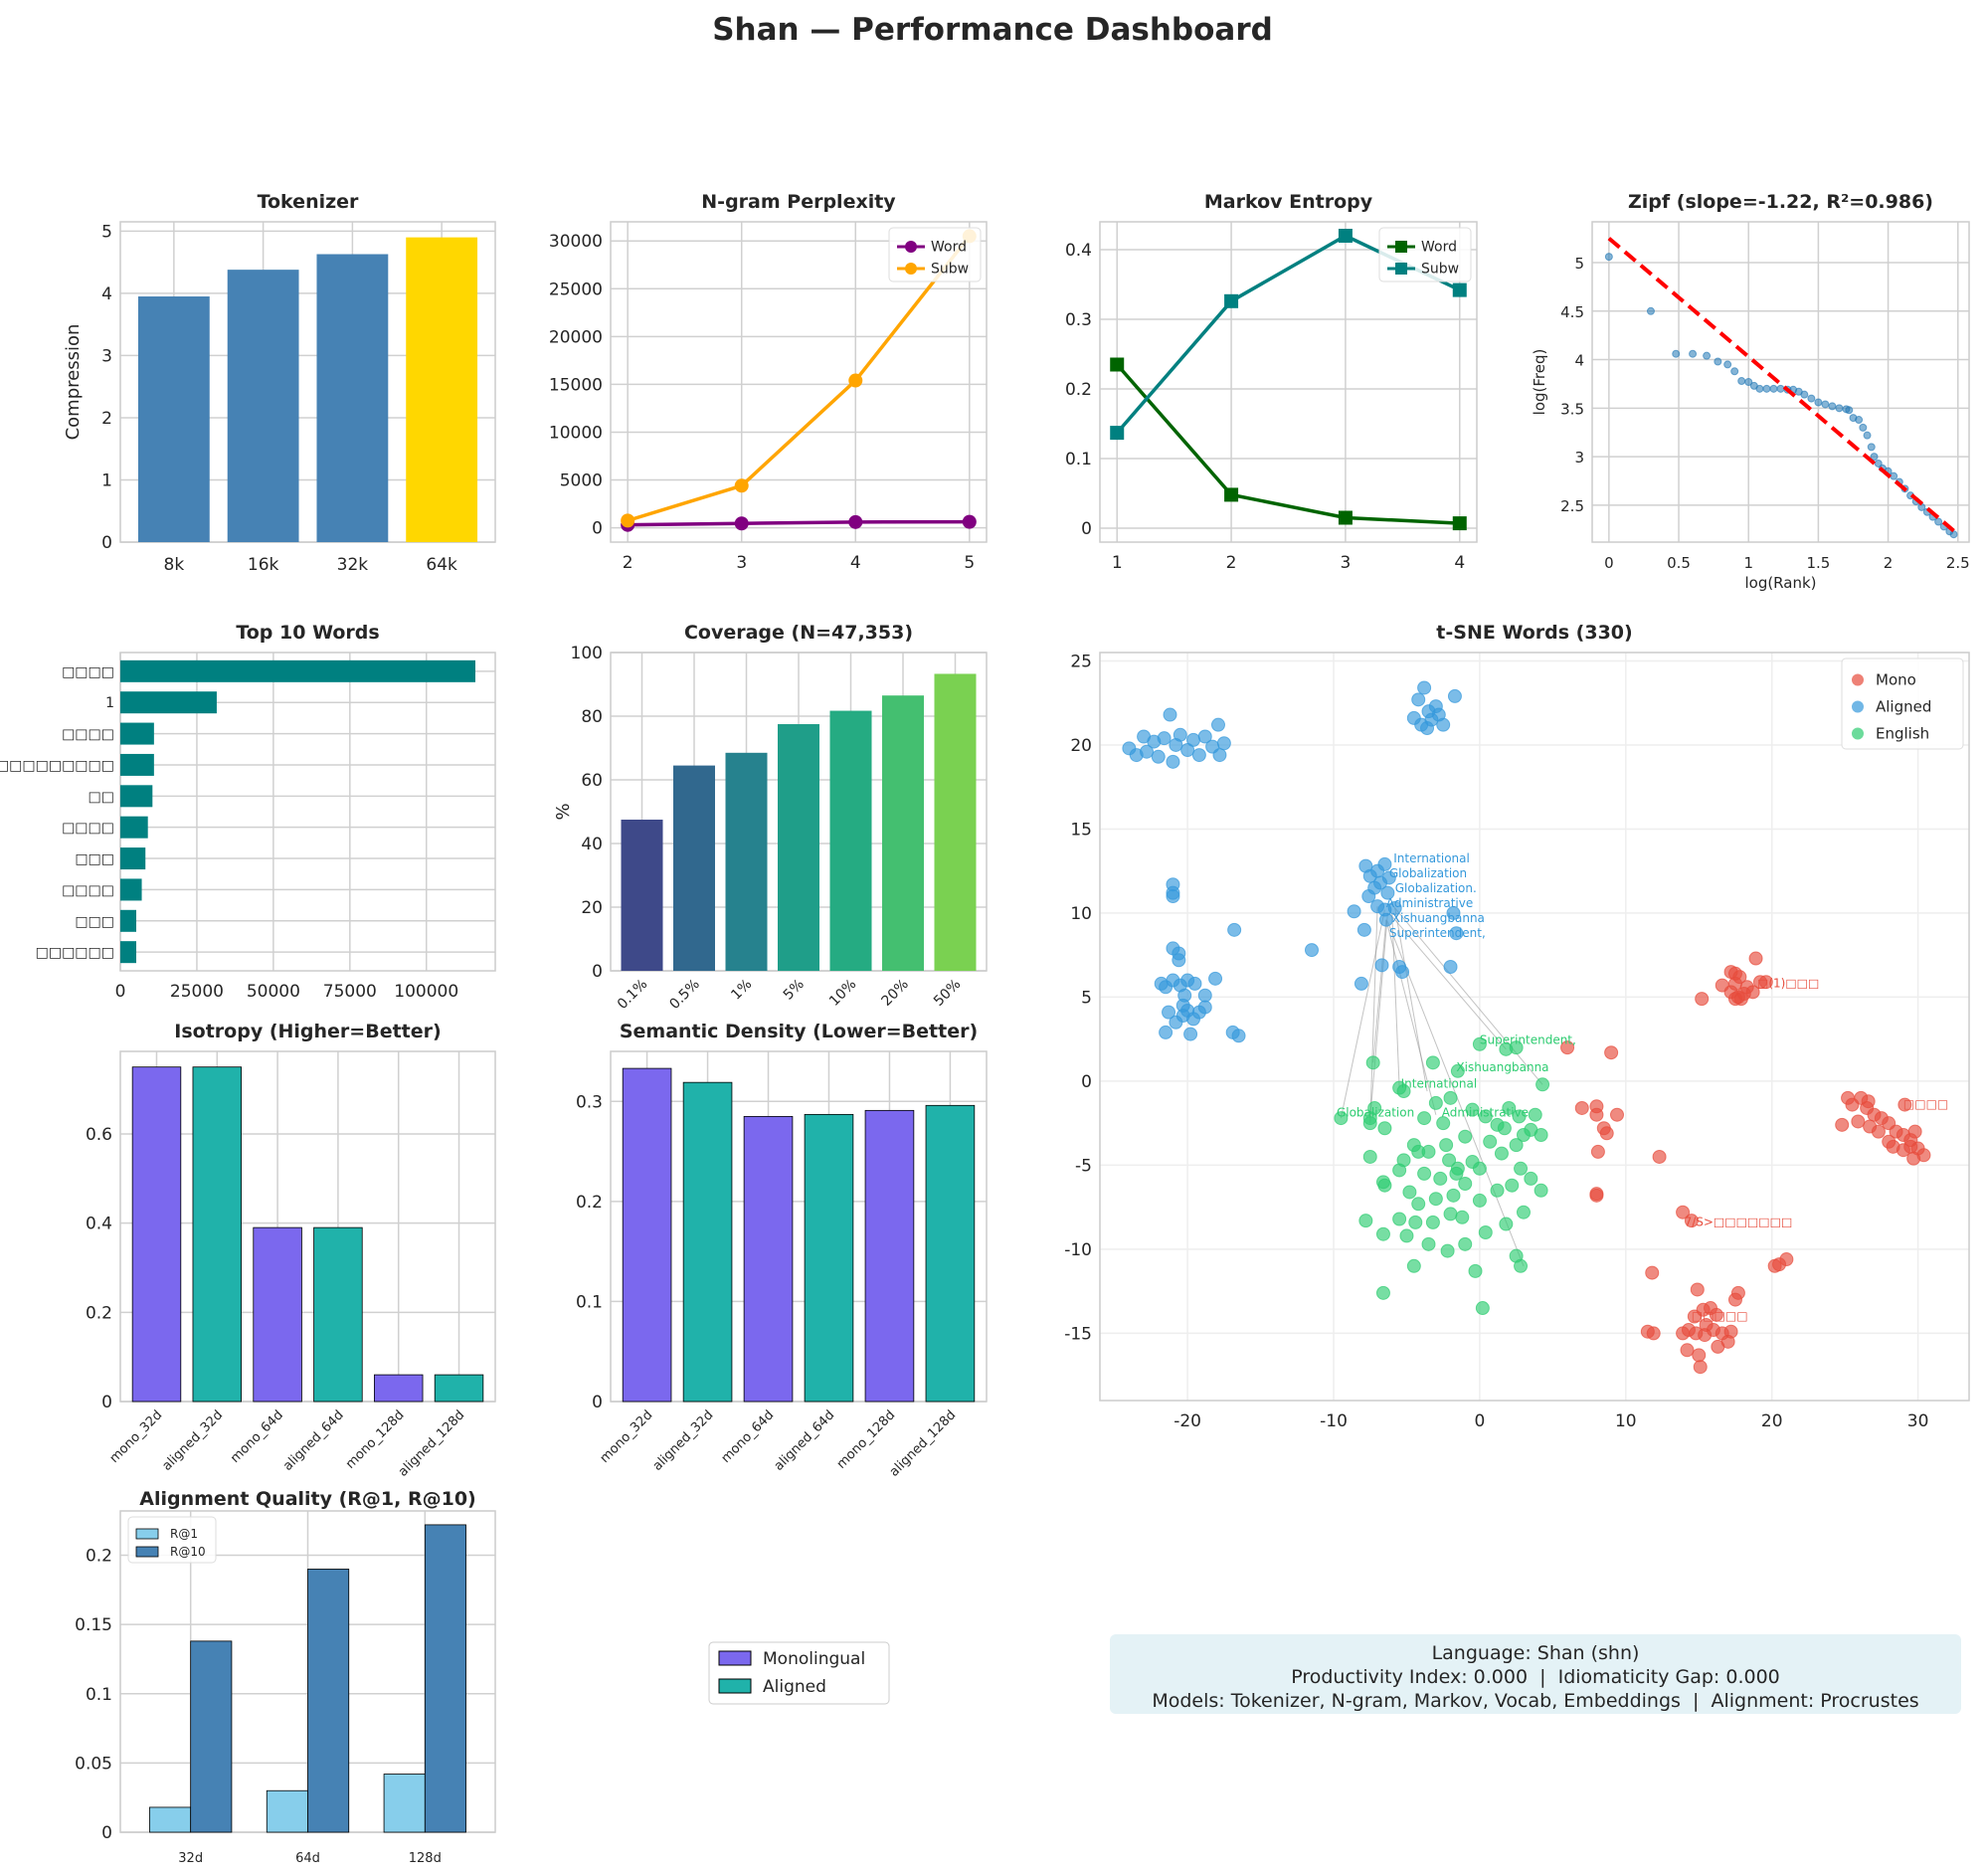 The height and width of the screenshot is (1876, 1986). Describe the element at coordinates (627, 1436) in the screenshot. I see `x-tick-label: mono_32d` at that location.